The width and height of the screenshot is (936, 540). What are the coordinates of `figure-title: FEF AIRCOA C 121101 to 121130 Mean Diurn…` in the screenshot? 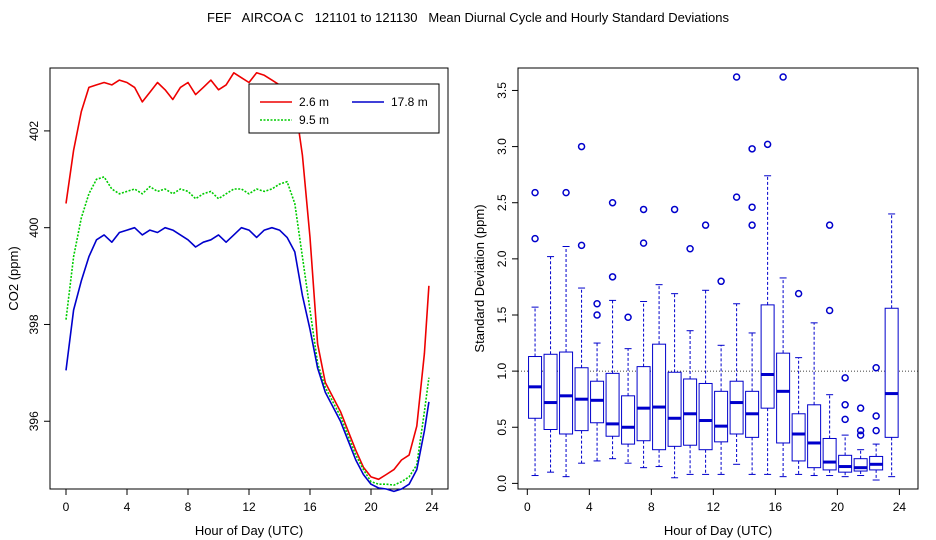 It's located at (468, 17).